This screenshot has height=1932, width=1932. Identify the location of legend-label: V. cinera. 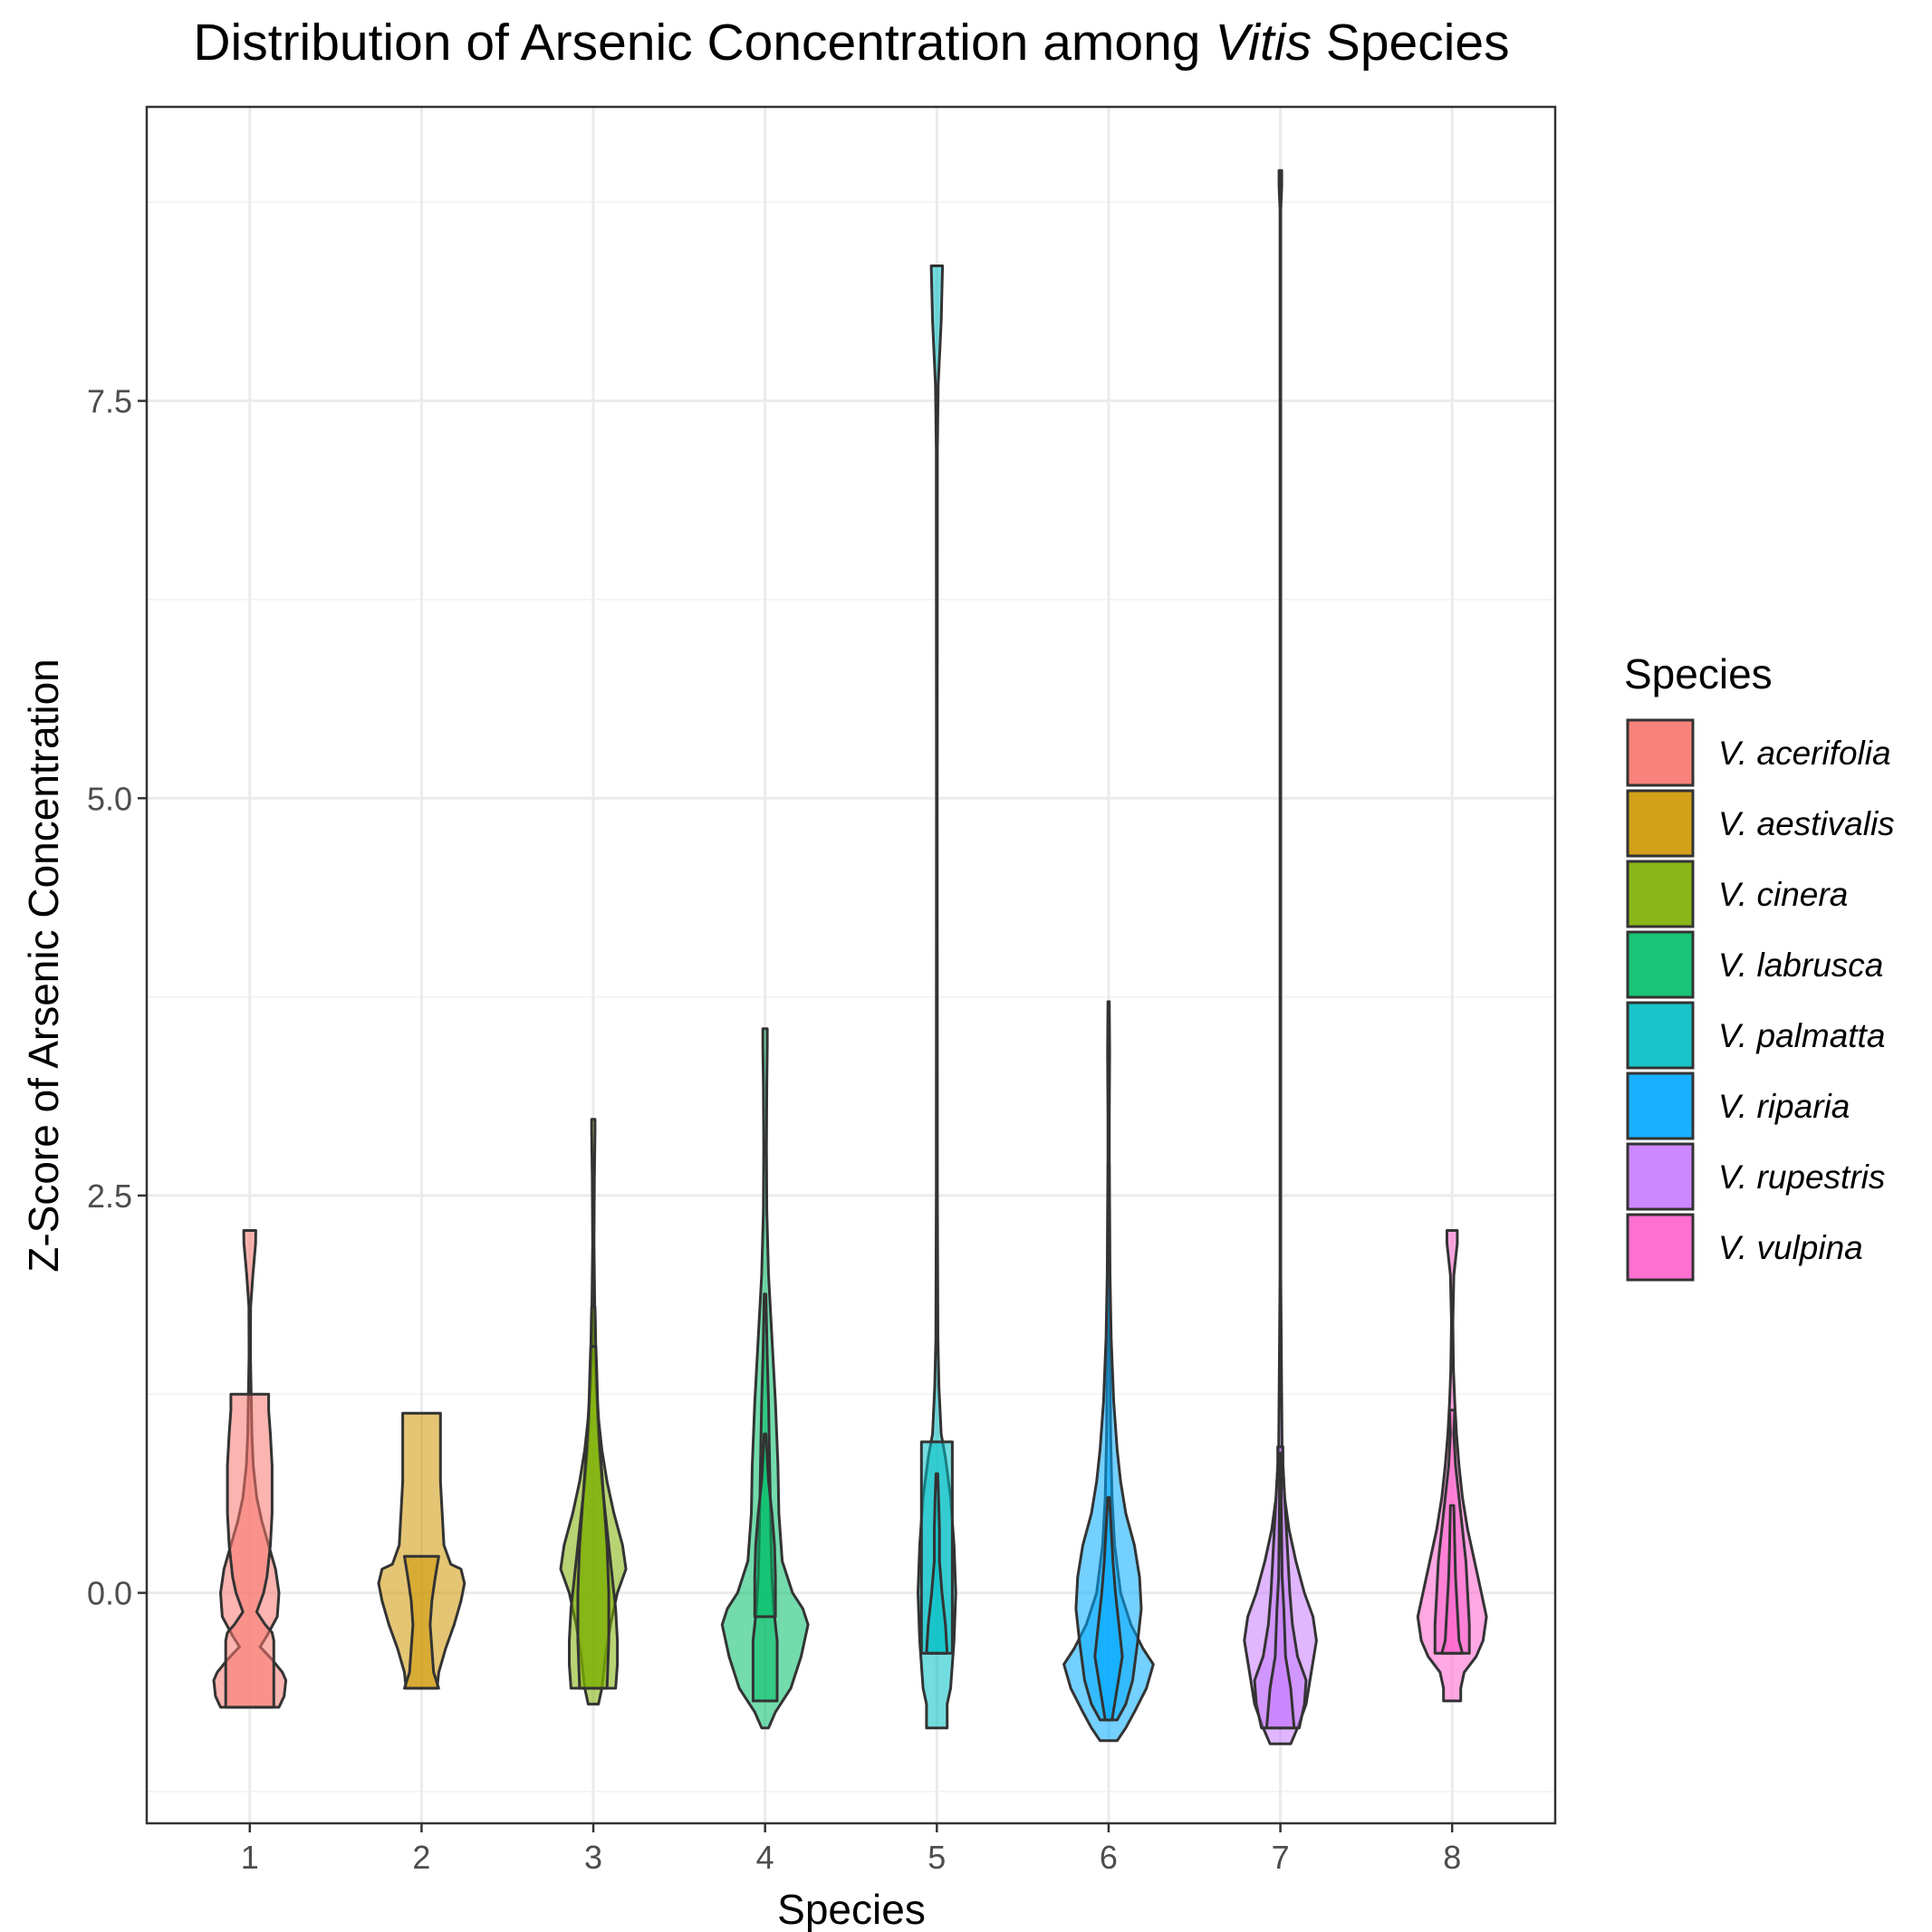
(1783, 894).